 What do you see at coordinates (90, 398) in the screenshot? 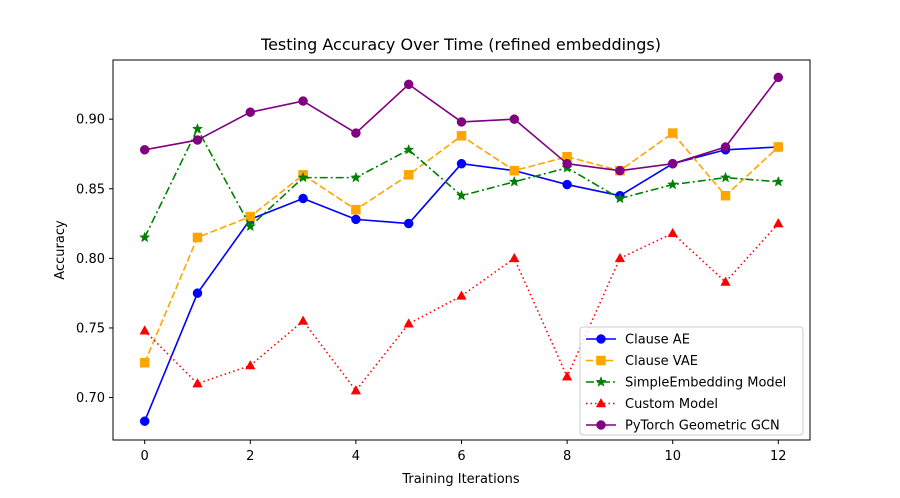
I see `y-tick-label: 0.70` at bounding box center [90, 398].